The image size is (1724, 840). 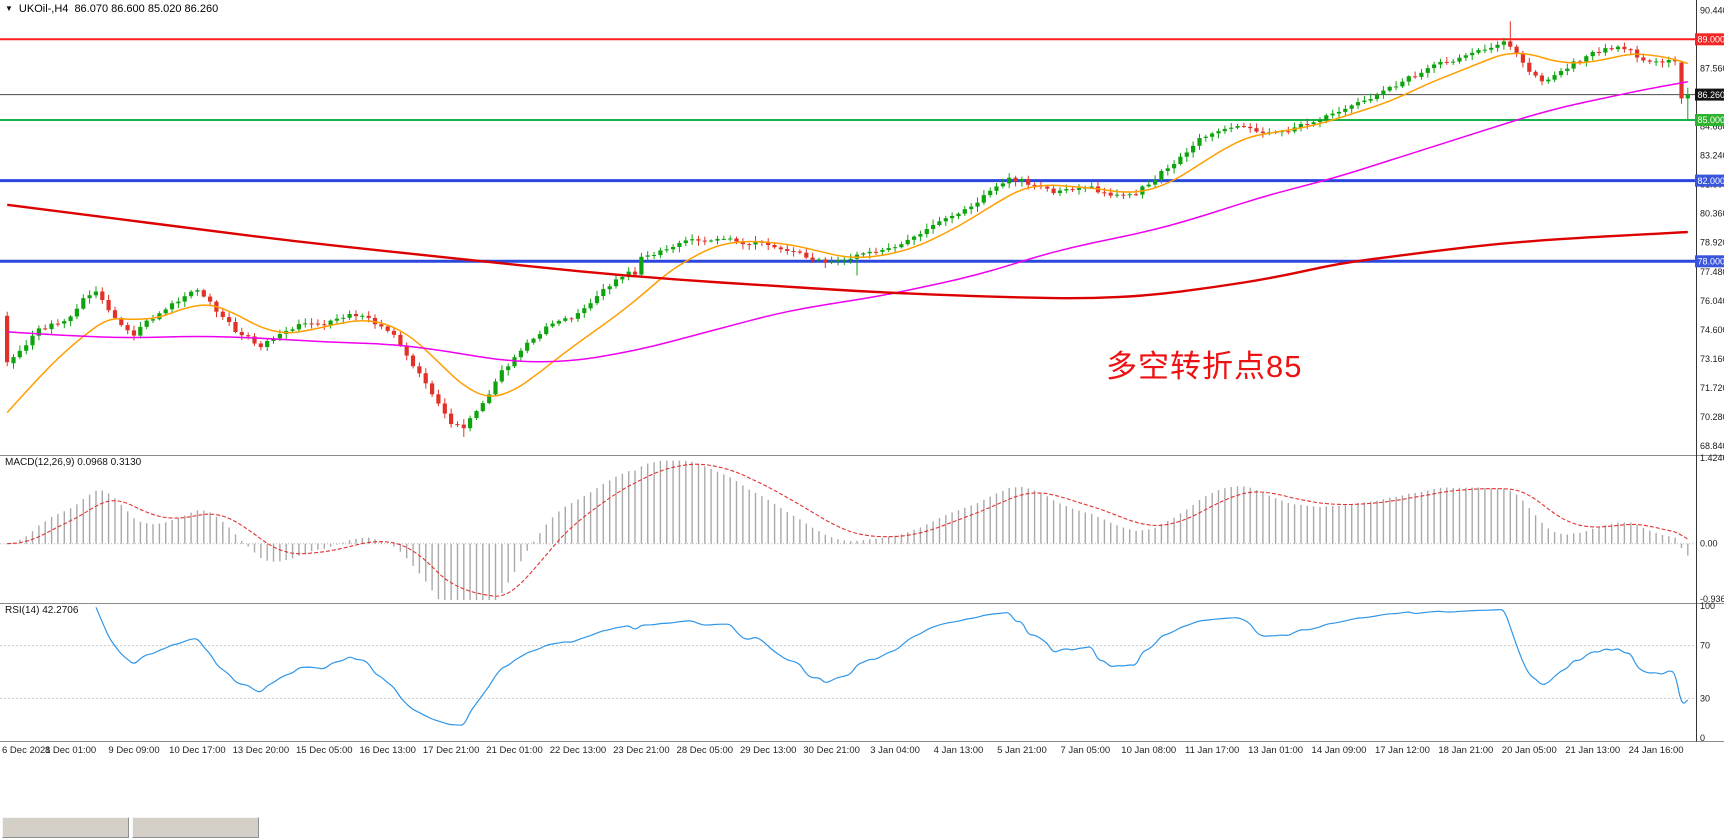 I want to click on svg-text: 30, so click(x=1705, y=698).